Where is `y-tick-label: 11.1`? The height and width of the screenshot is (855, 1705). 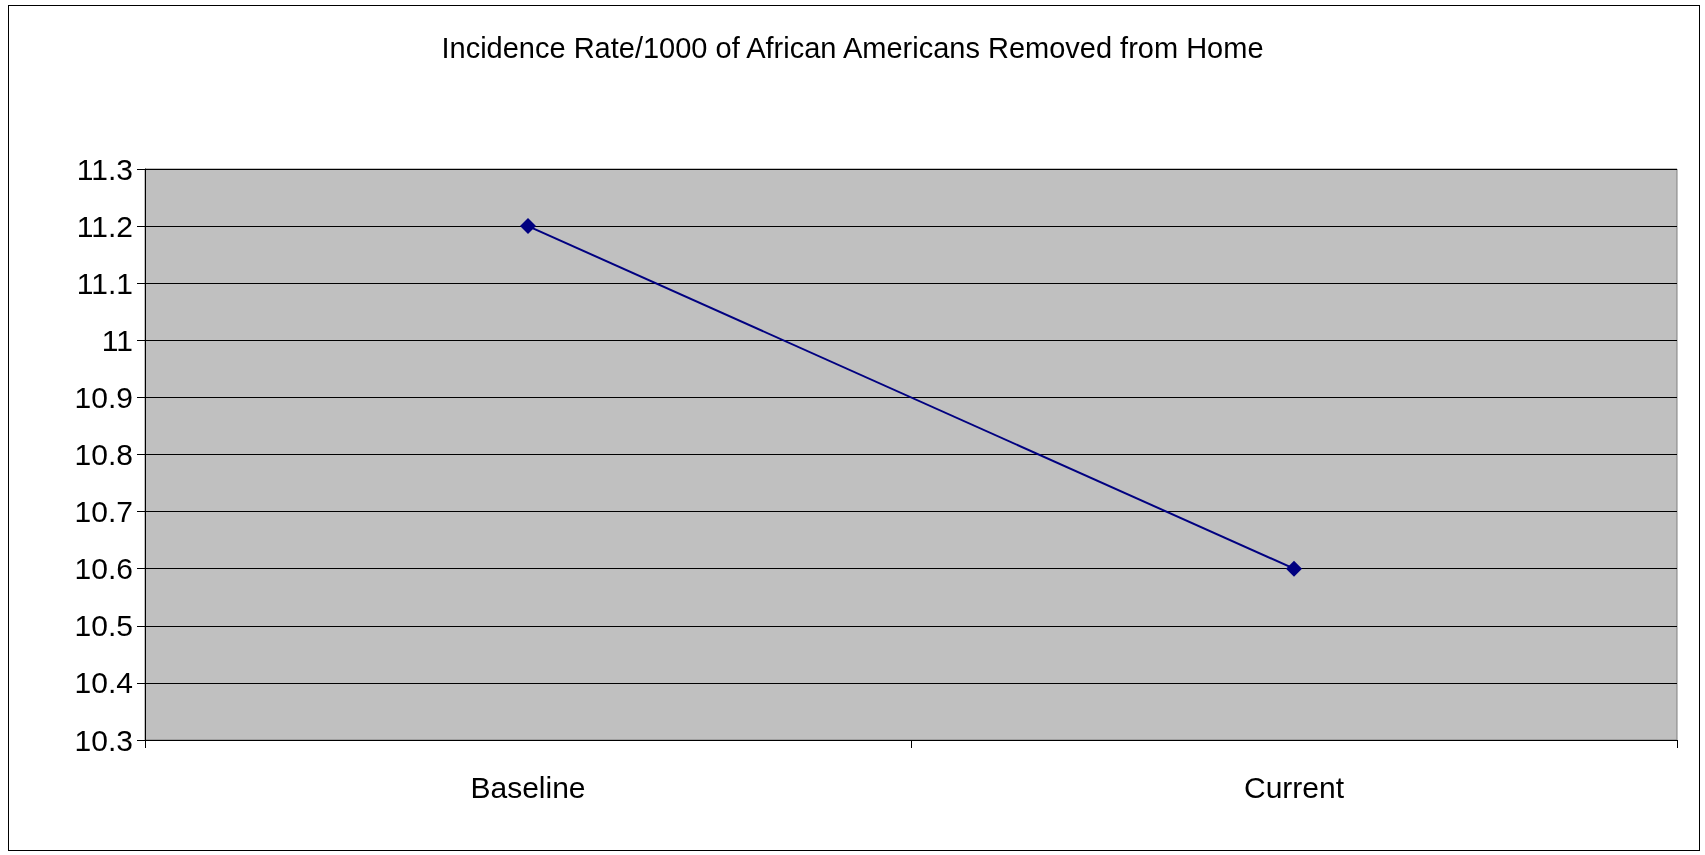
y-tick-label: 11.1 is located at coordinates (104, 283).